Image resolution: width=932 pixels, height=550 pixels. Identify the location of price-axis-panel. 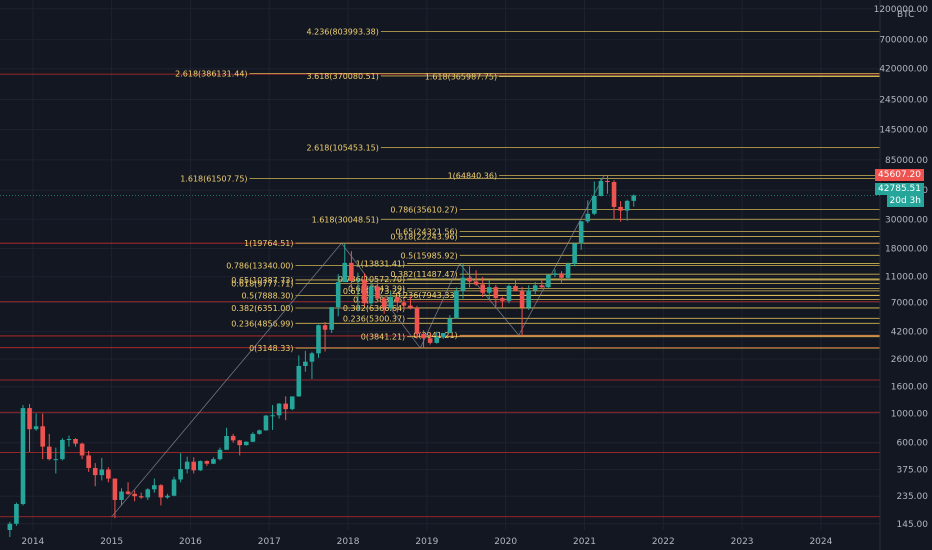
(906, 275).